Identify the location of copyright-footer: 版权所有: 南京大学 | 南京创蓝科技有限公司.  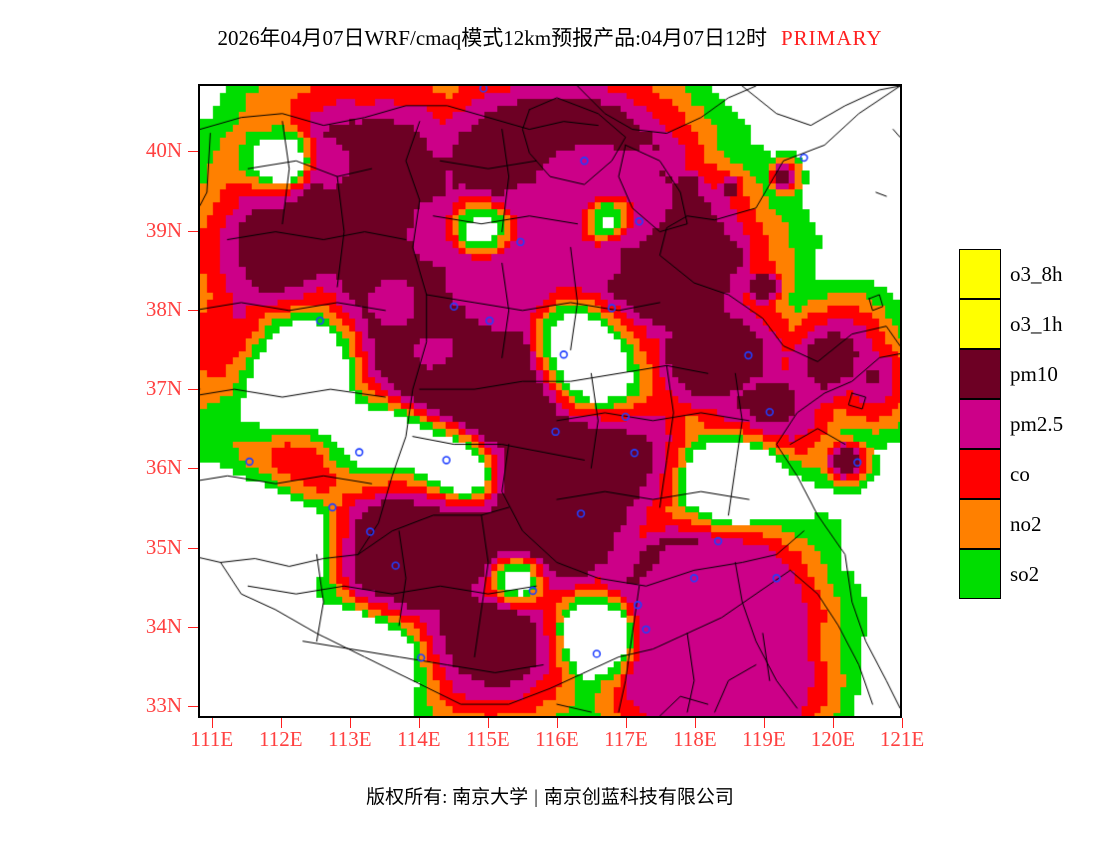
(550, 795).